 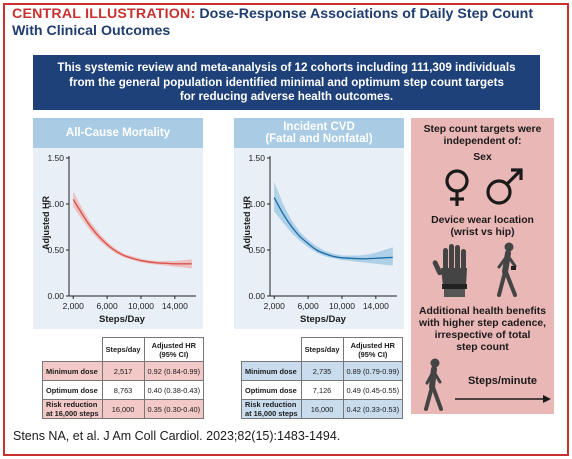 I want to click on hand-icon, so click(x=449, y=270).